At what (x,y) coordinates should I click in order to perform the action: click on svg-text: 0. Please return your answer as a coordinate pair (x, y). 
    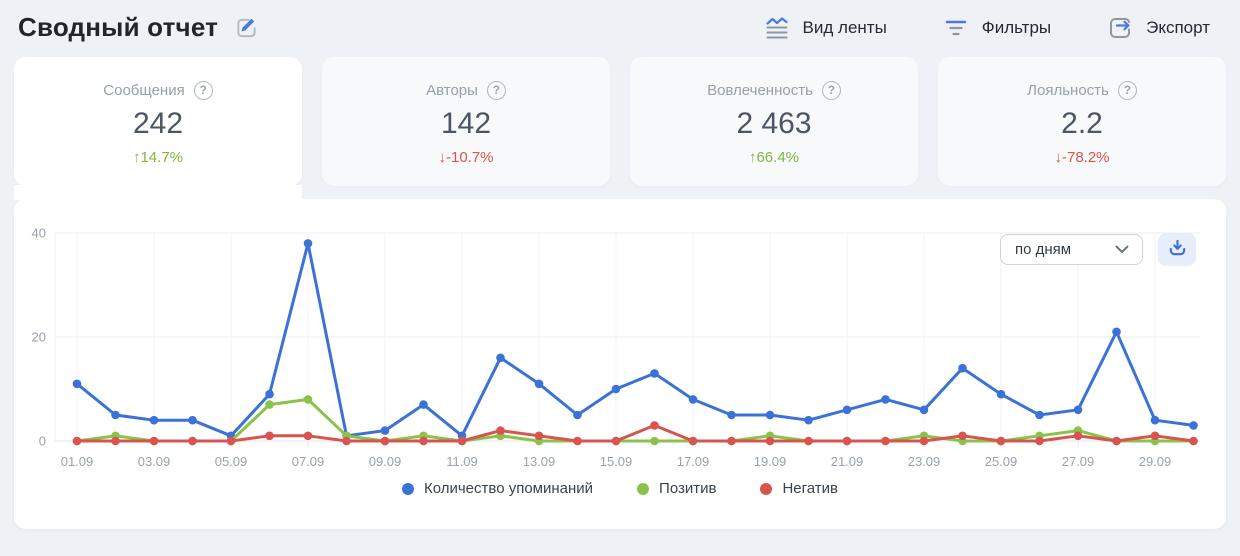
    Looking at the image, I should click on (42, 441).